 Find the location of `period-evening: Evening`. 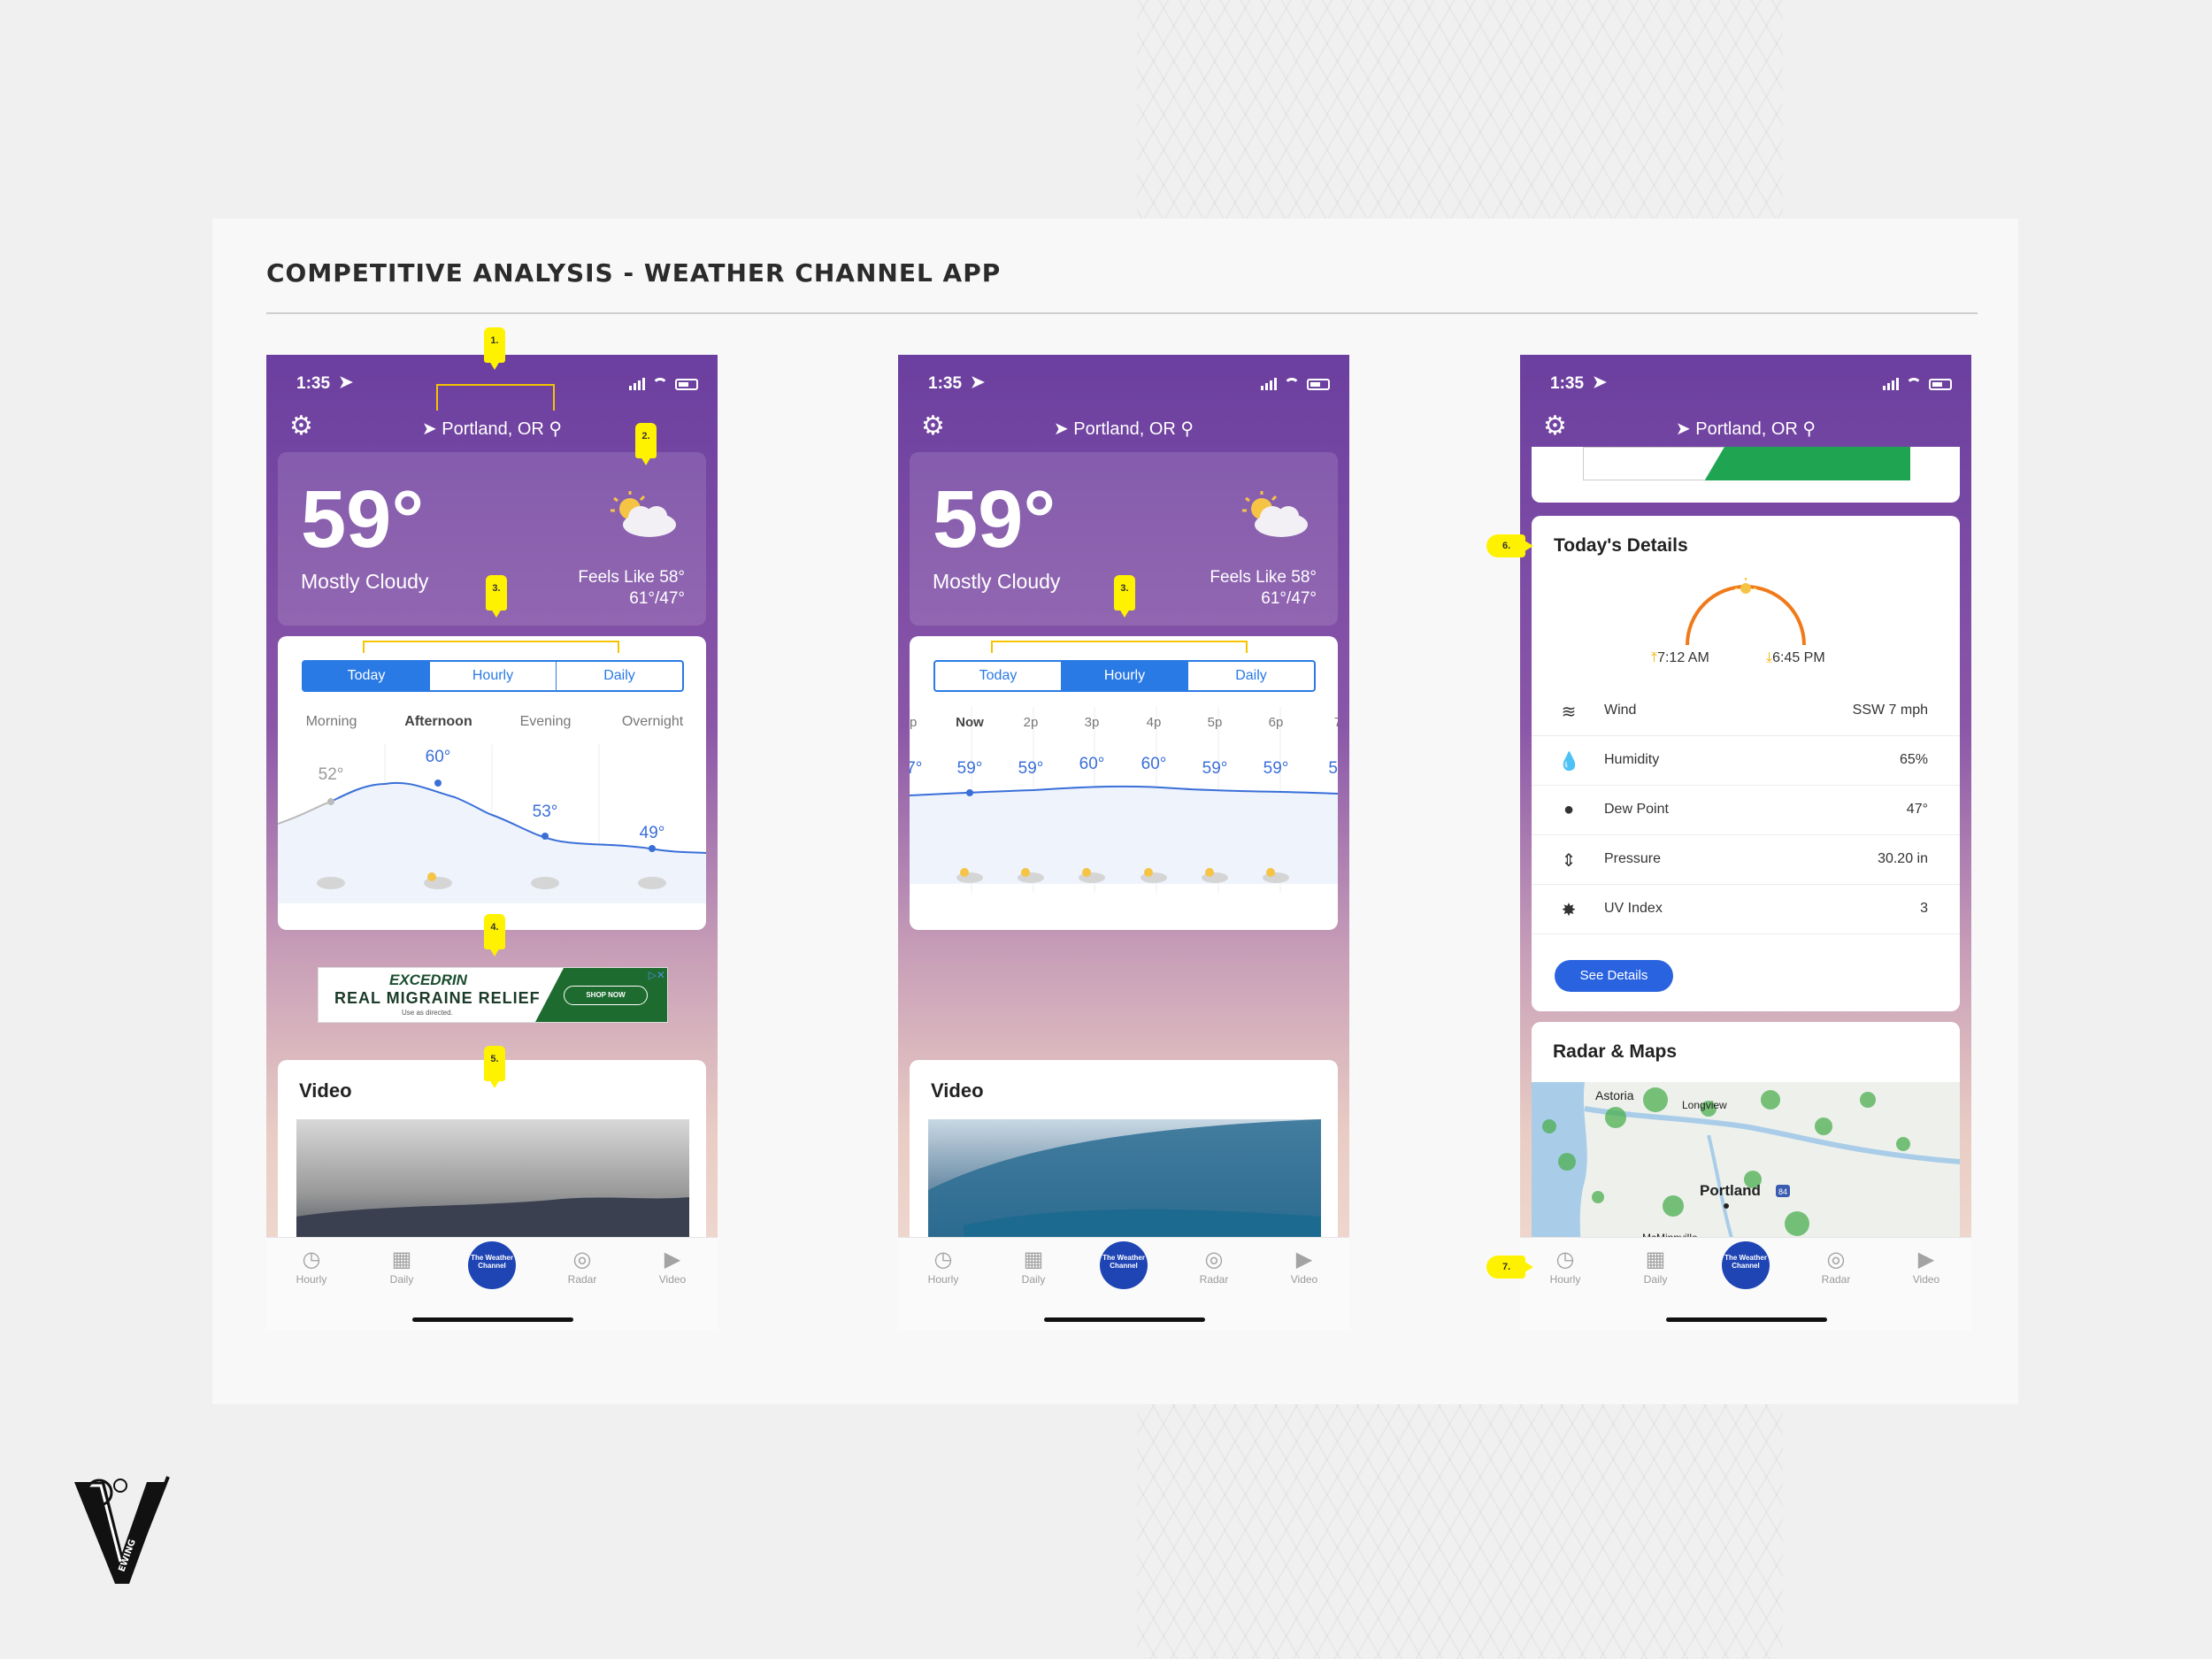

period-evening: Evening is located at coordinates (546, 722).